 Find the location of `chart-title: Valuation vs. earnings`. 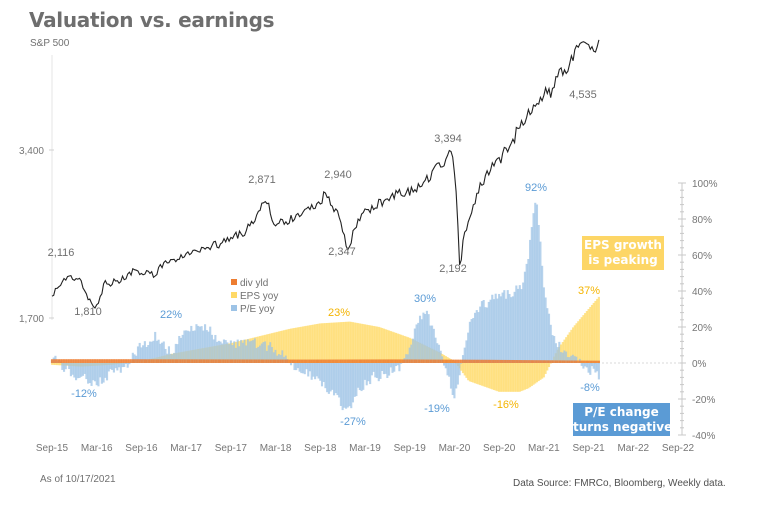

chart-title: Valuation vs. earnings is located at coordinates (152, 20).